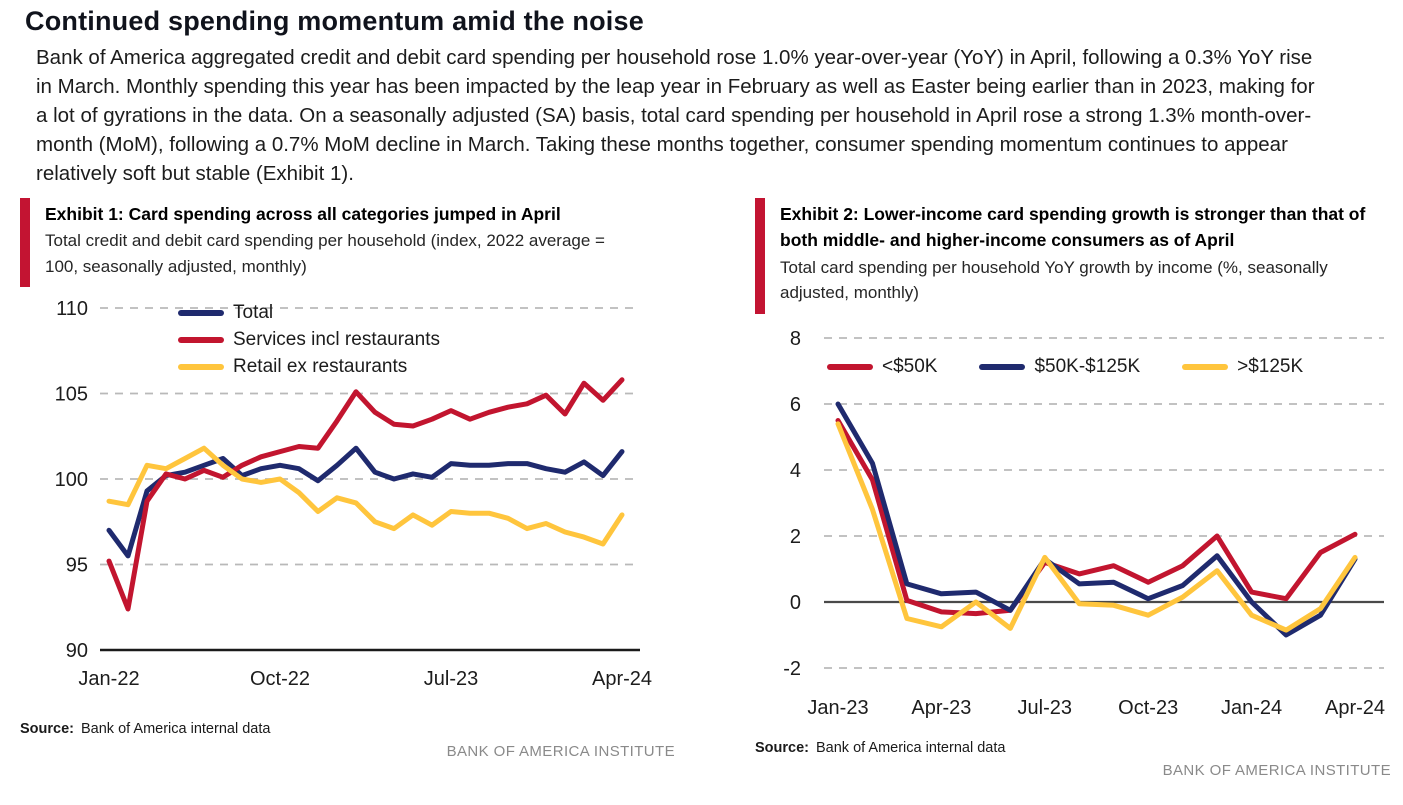 The width and height of the screenshot is (1403, 805). What do you see at coordinates (795, 603) in the screenshot?
I see `y-tick-label: 0` at bounding box center [795, 603].